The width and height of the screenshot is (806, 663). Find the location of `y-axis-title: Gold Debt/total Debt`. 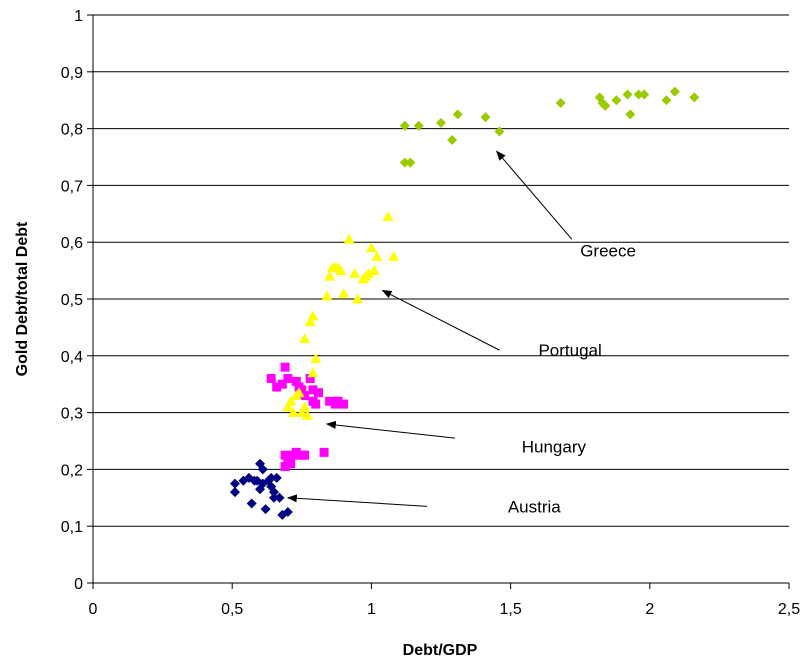

y-axis-title: Gold Debt/total Debt is located at coordinates (22, 298).